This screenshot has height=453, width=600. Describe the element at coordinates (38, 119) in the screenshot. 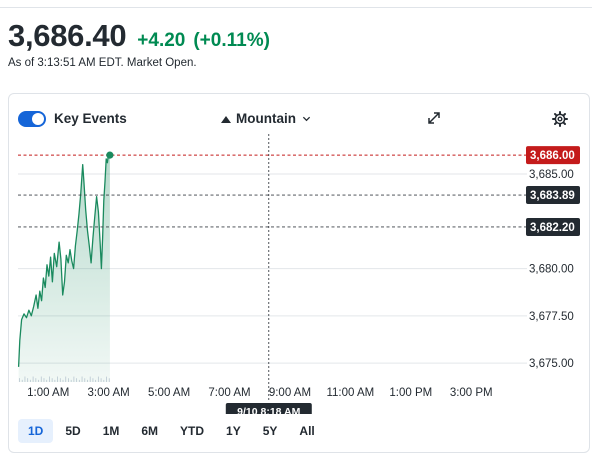

I see `toggle-knob` at that location.